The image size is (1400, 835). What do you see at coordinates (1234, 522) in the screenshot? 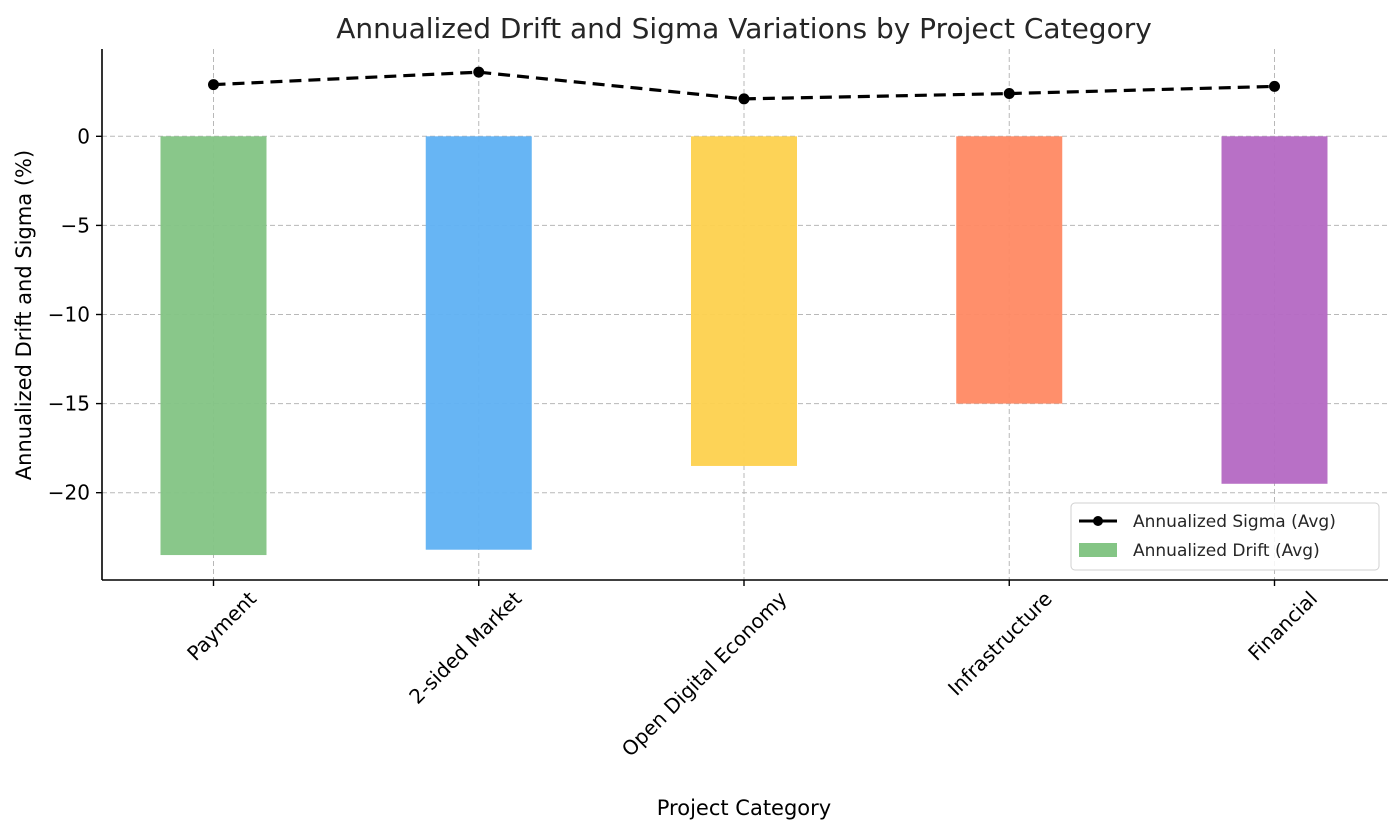
I see `legend-sigma-label: Annualized Sigma (Avg)` at bounding box center [1234, 522].